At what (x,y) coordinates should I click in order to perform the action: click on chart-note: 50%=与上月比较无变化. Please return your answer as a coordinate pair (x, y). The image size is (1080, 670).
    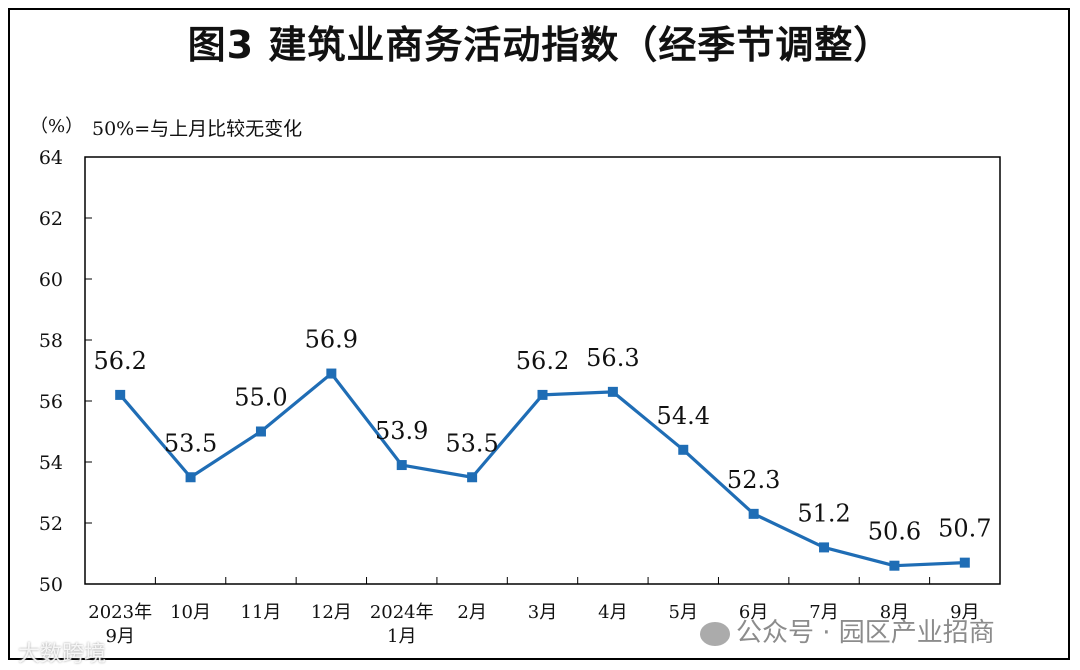
    Looking at the image, I should click on (197, 129).